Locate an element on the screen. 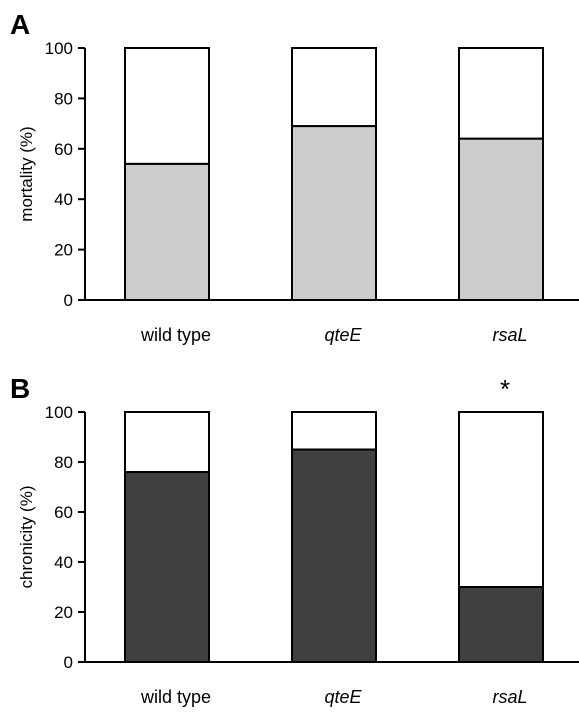  y-axis-title: mortality (%) is located at coordinates (26, 173).